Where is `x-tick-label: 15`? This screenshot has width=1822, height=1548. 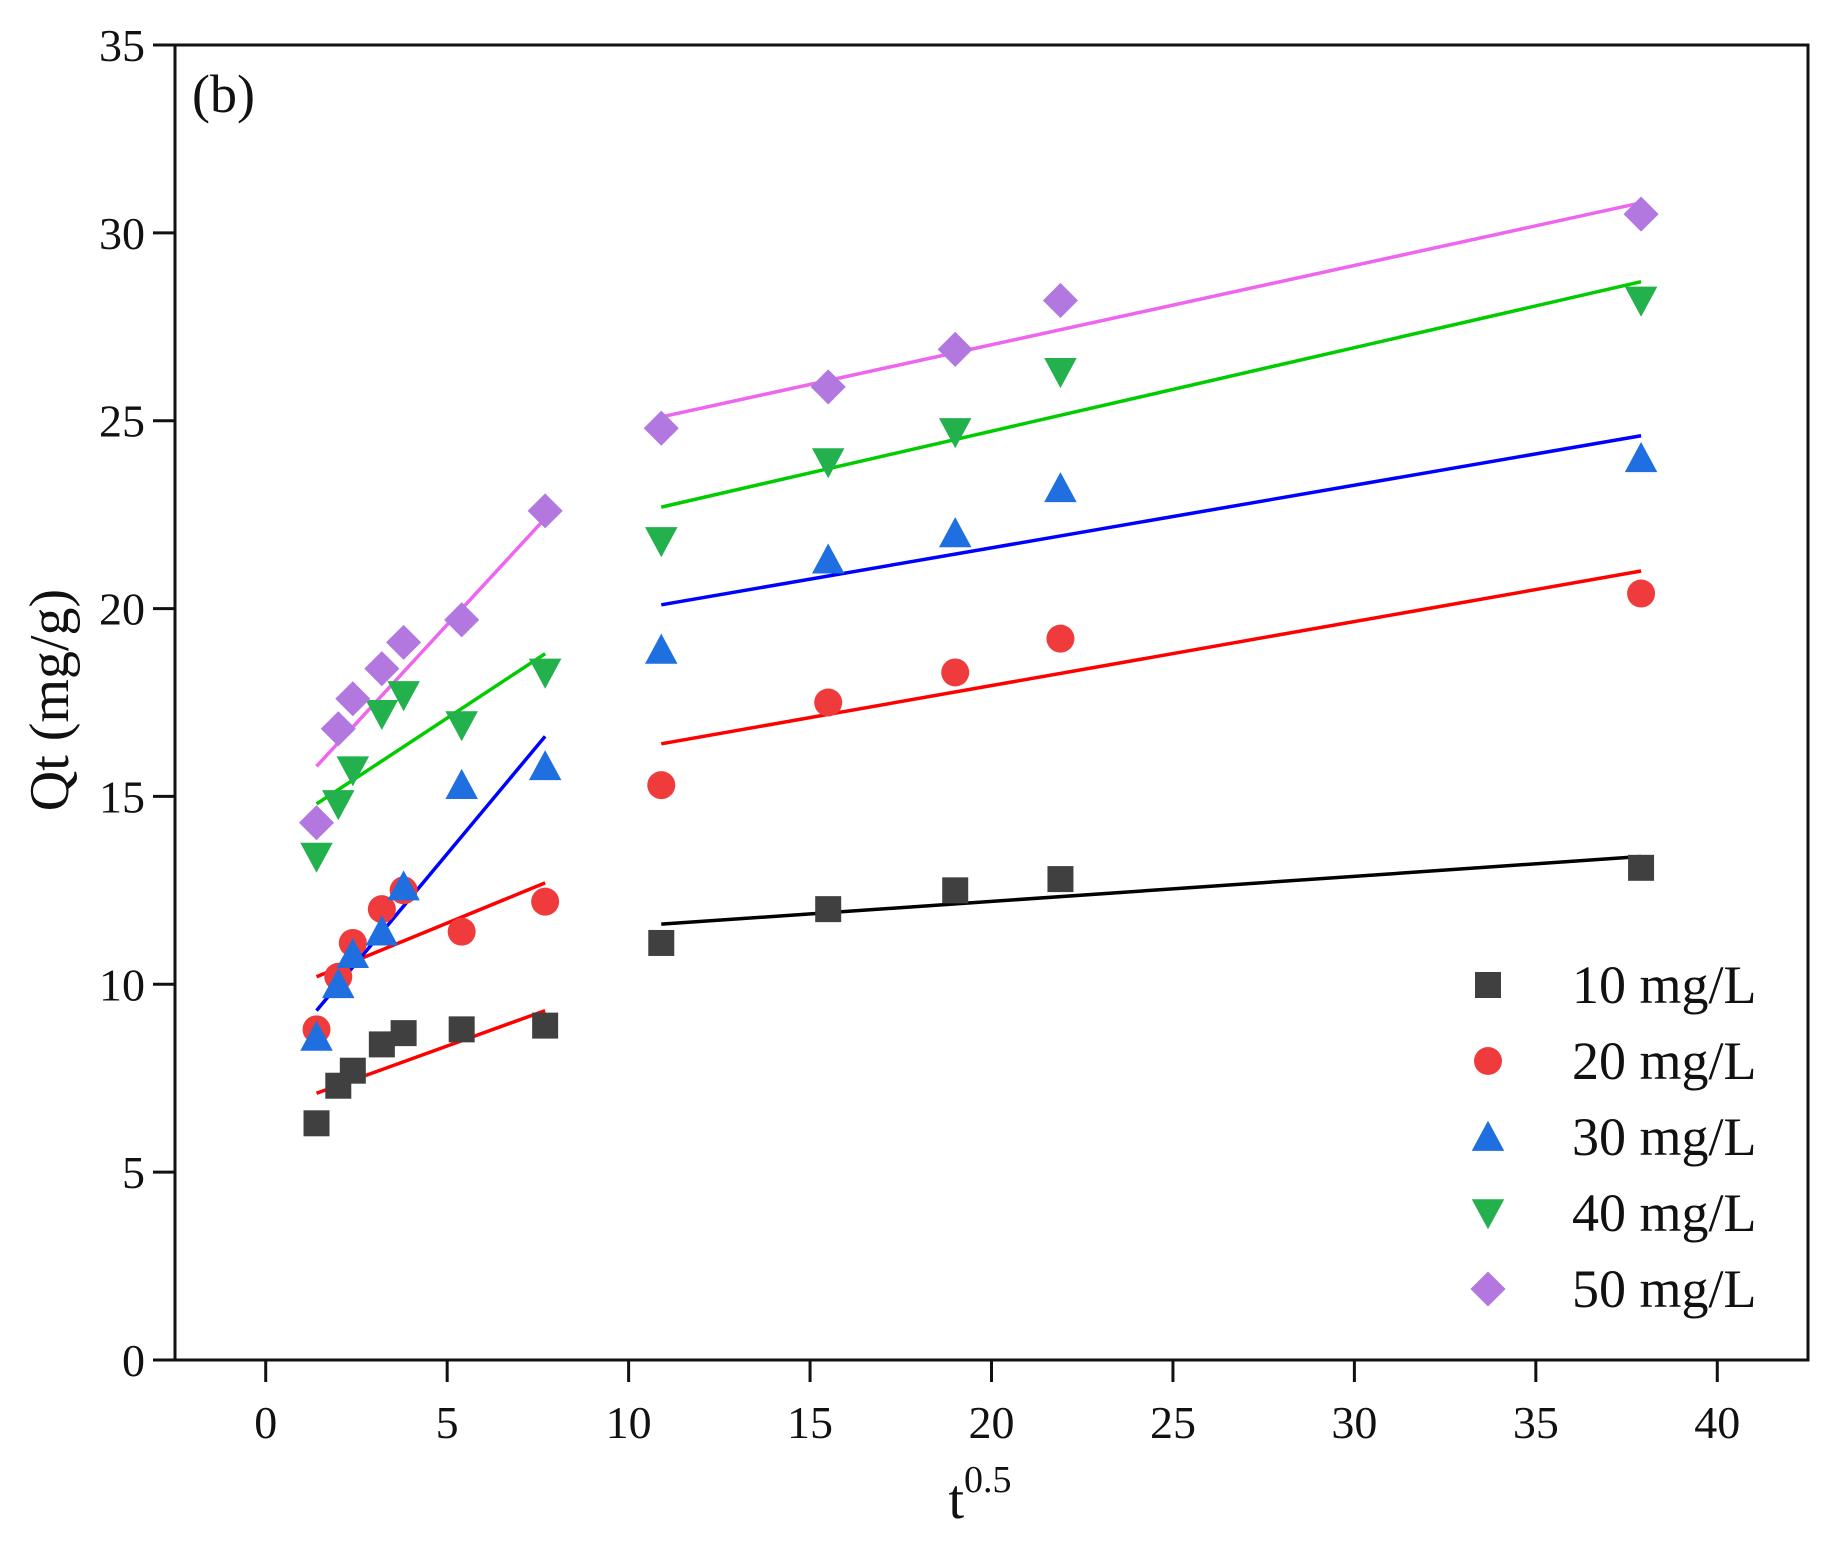 x-tick-label: 15 is located at coordinates (810, 1422).